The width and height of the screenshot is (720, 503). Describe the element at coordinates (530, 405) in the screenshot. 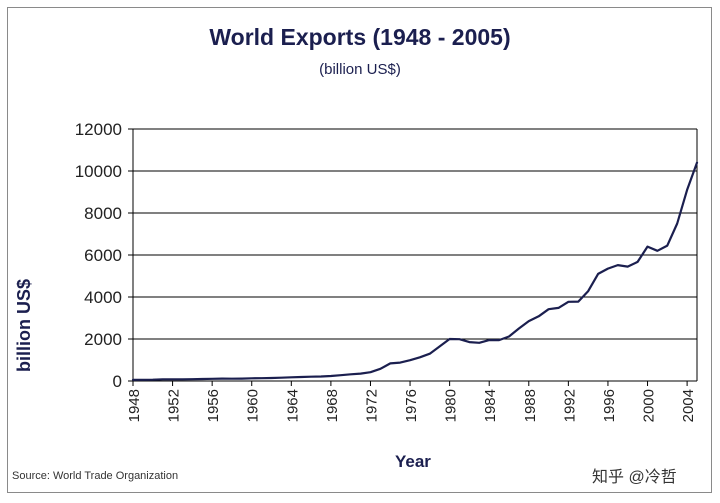

I see `x-tick-label: 1988` at that location.